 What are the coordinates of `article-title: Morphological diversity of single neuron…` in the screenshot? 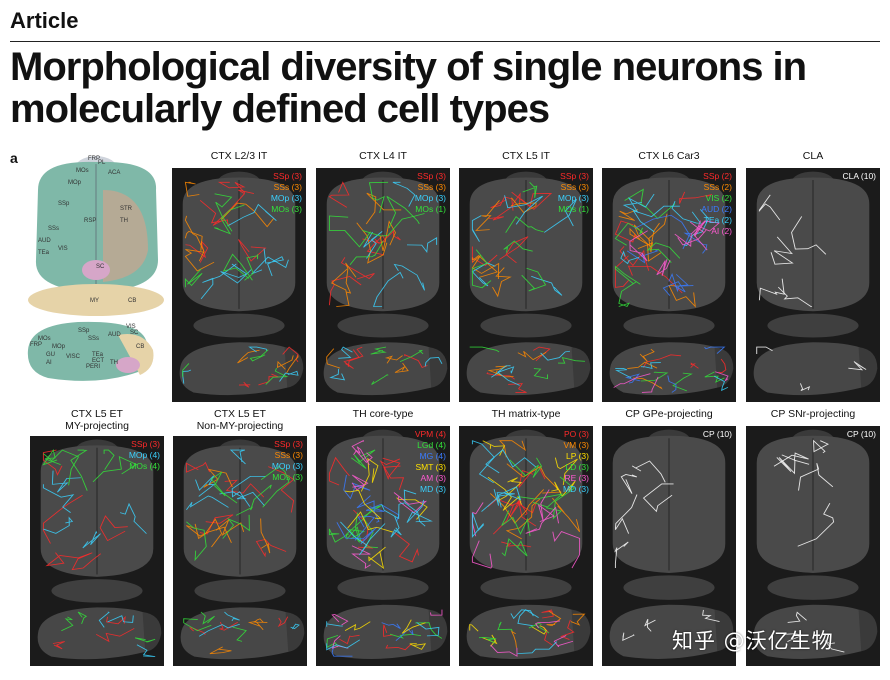 It's located at (408, 88).